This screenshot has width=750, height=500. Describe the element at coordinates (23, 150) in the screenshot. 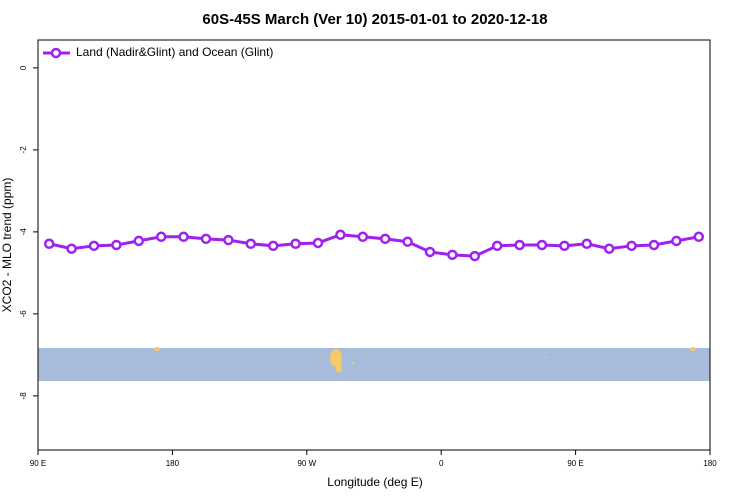

I see `y-tick-label: -2` at that location.